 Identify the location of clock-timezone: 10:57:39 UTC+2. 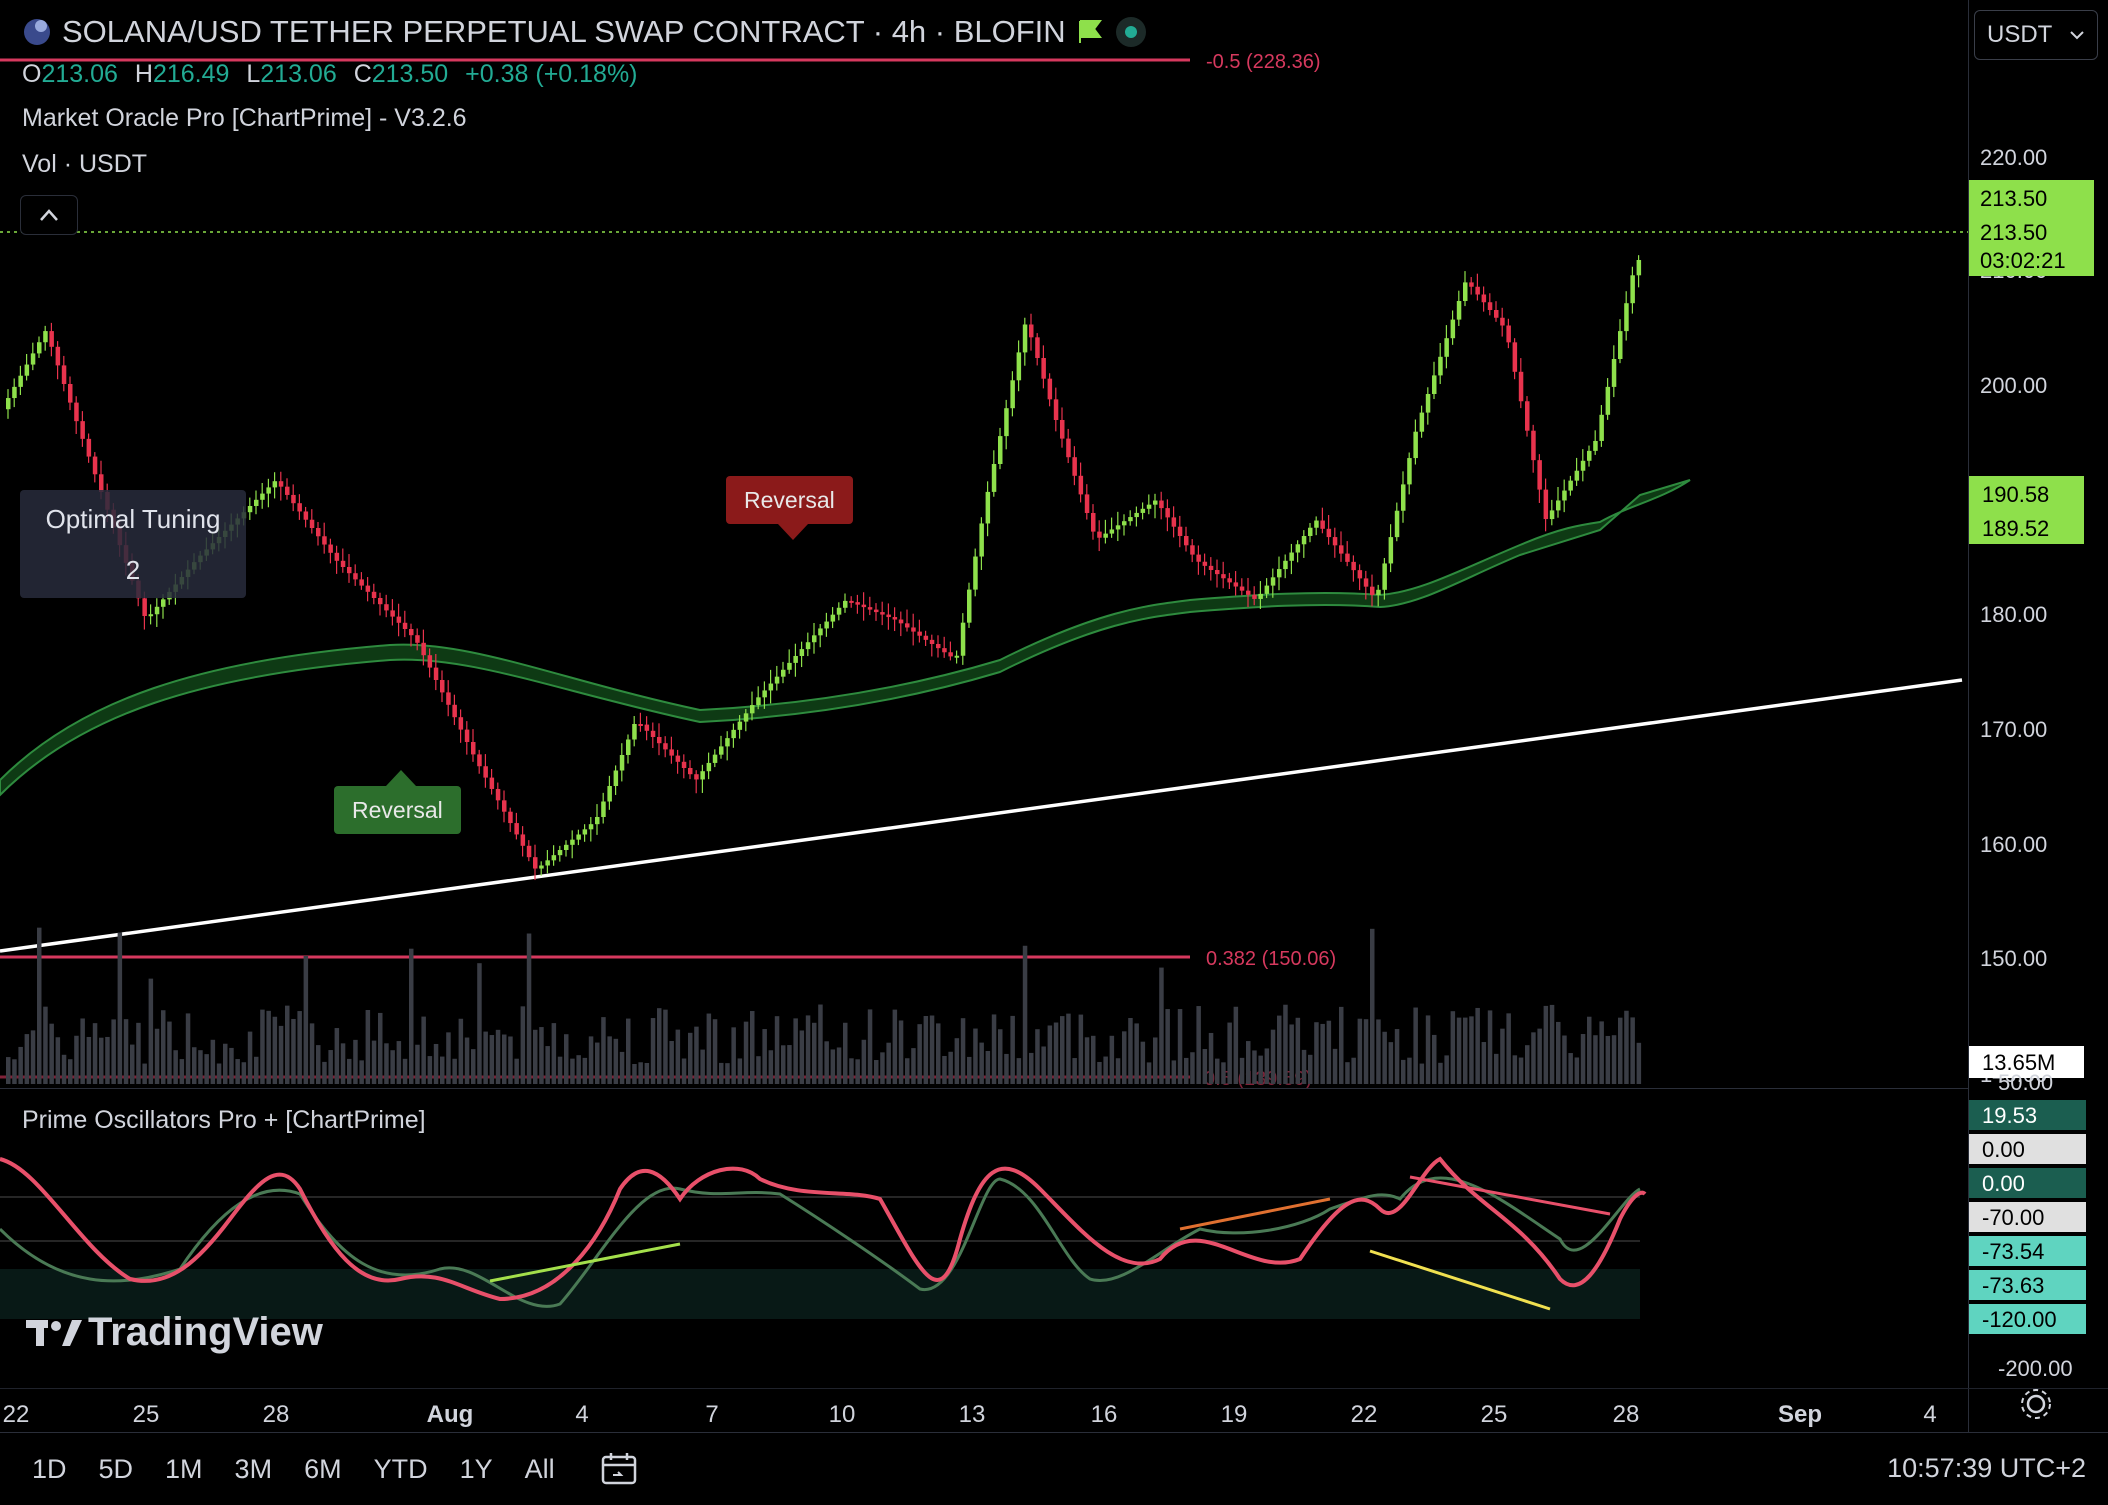
(1986, 1468).